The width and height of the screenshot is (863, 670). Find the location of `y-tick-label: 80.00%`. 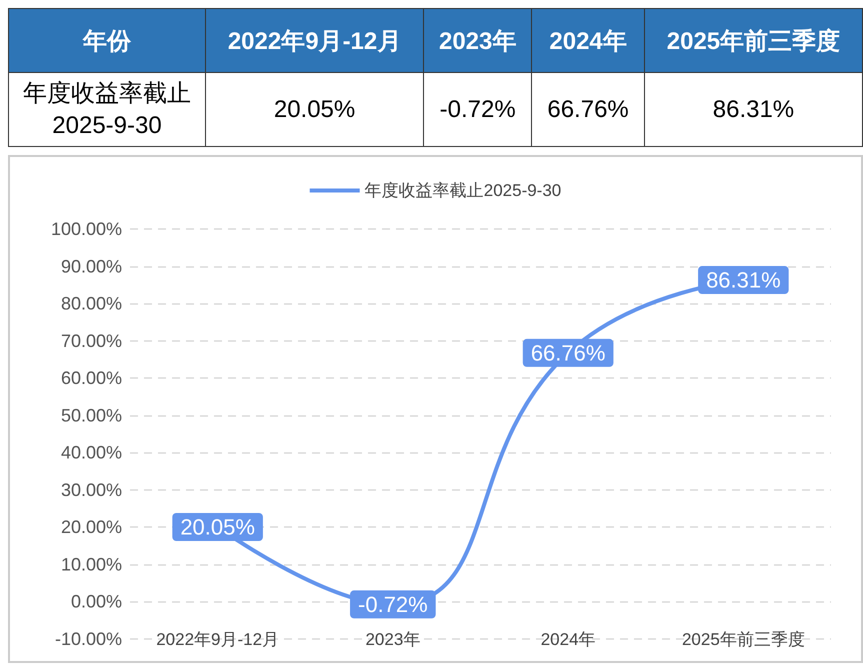

y-tick-label: 80.00% is located at coordinates (91, 304).